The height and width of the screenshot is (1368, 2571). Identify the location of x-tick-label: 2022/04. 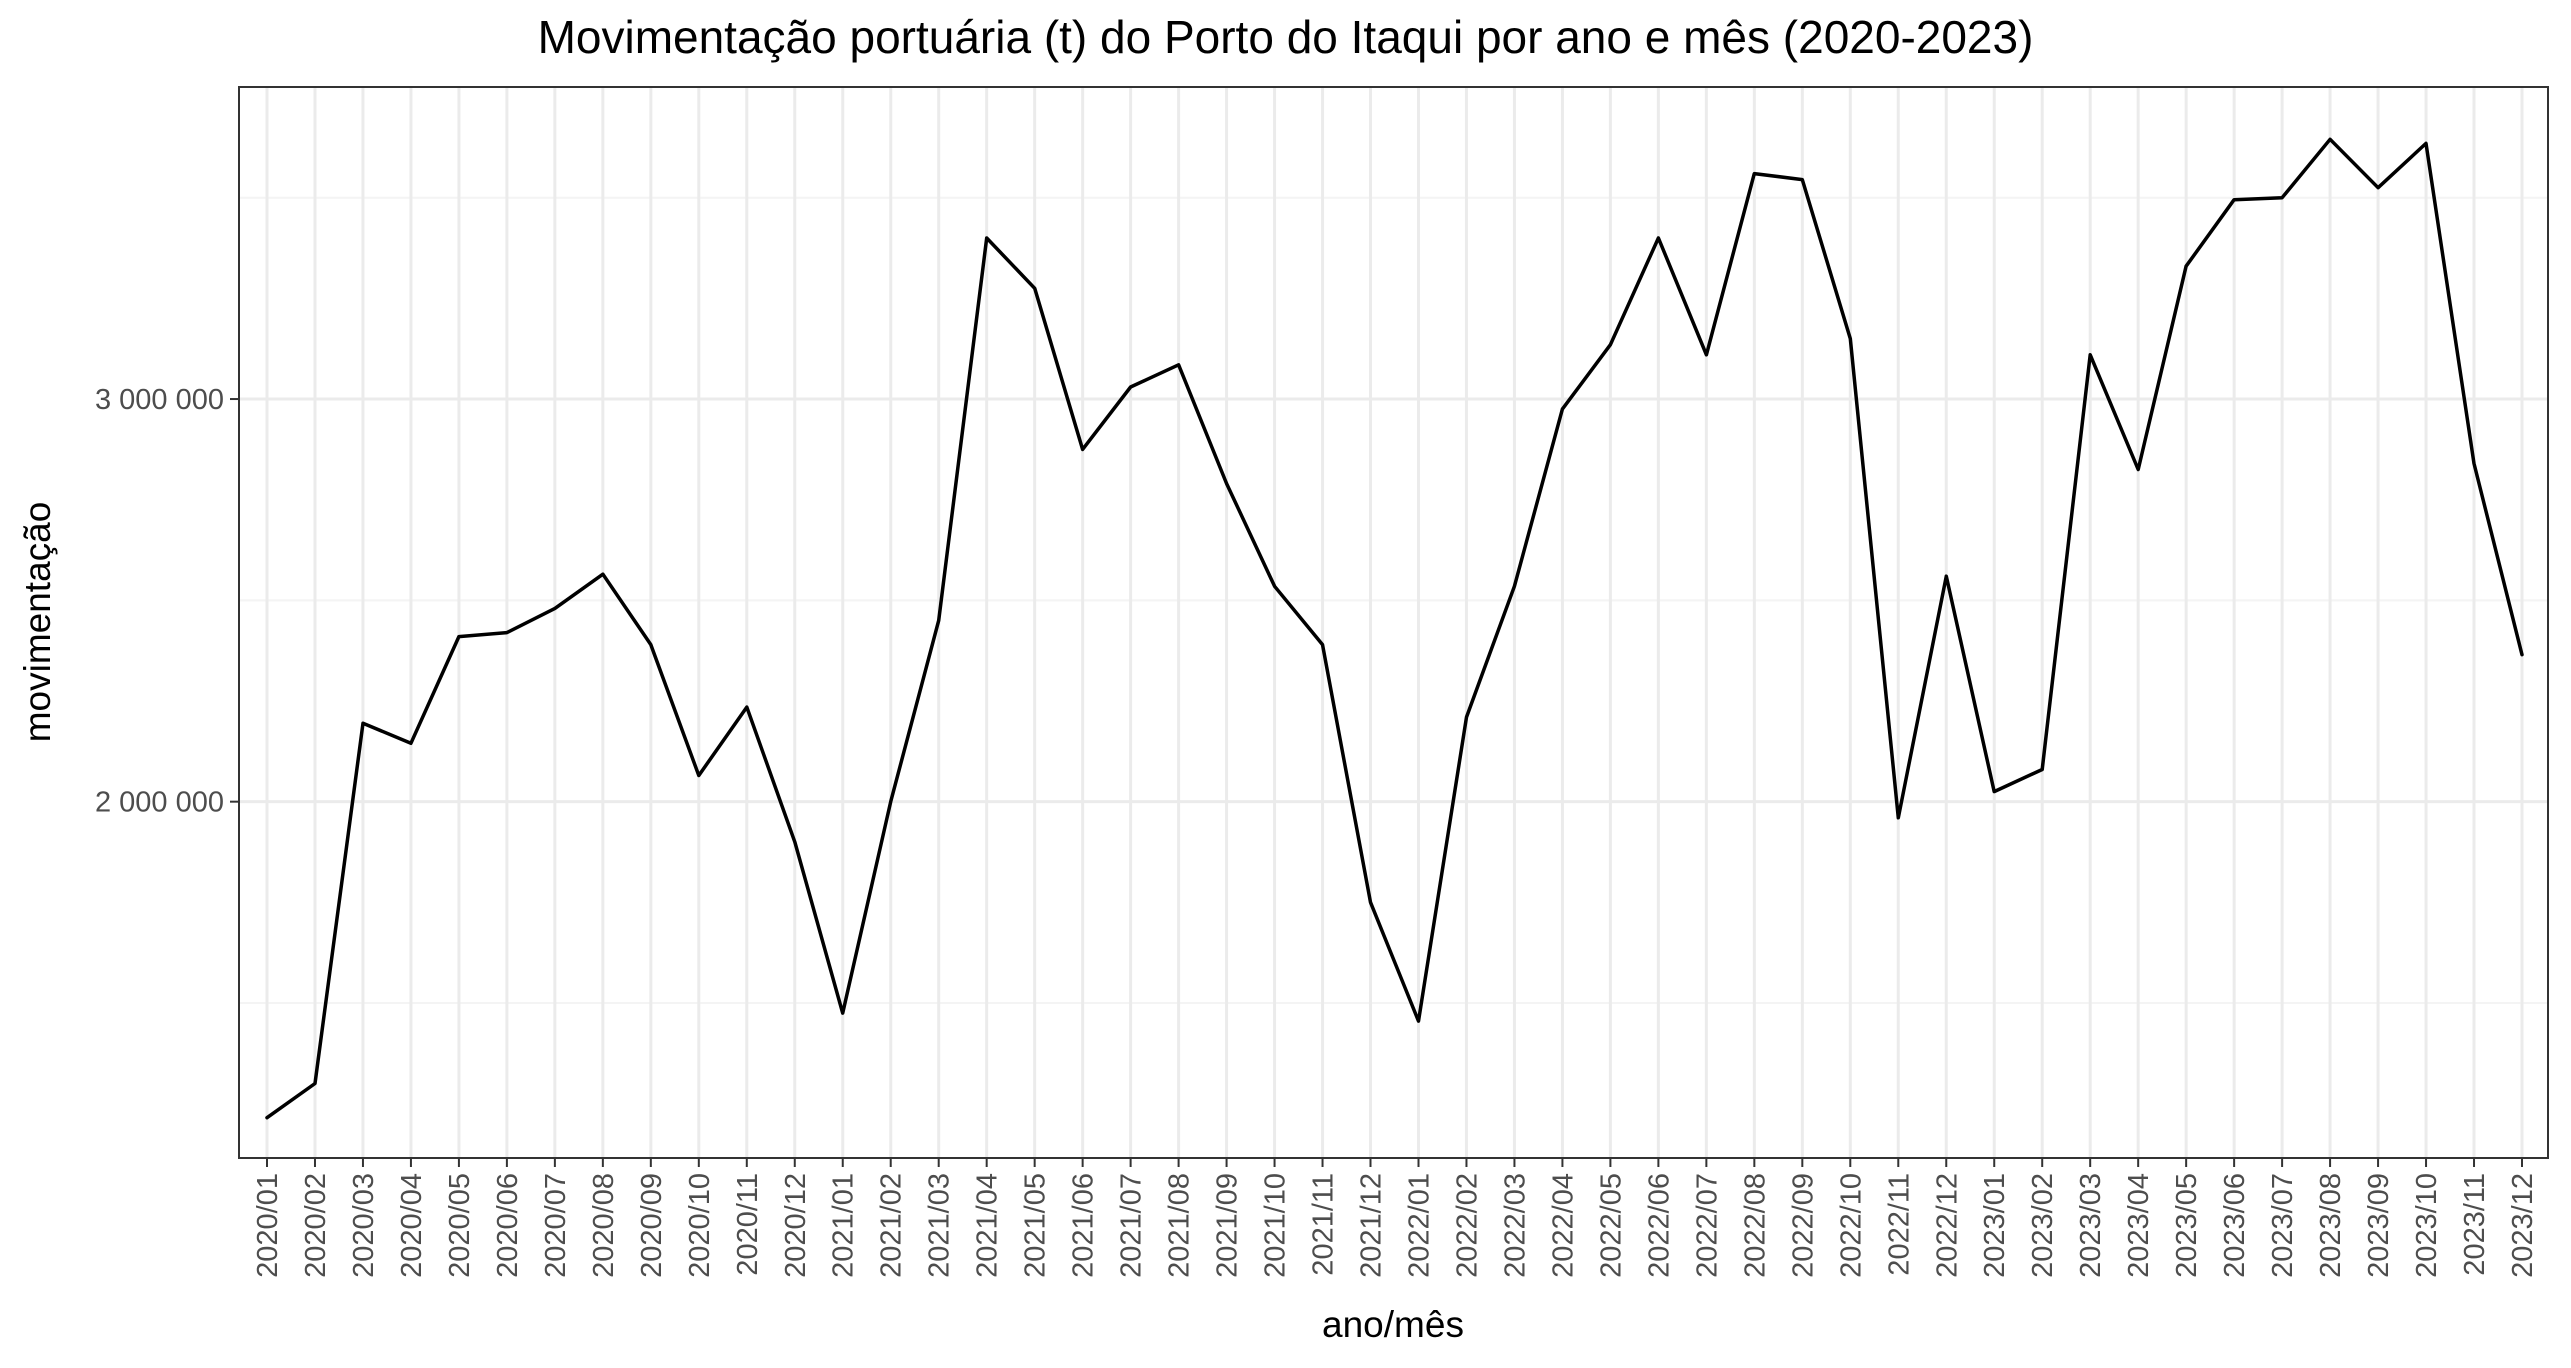
(1563, 1225).